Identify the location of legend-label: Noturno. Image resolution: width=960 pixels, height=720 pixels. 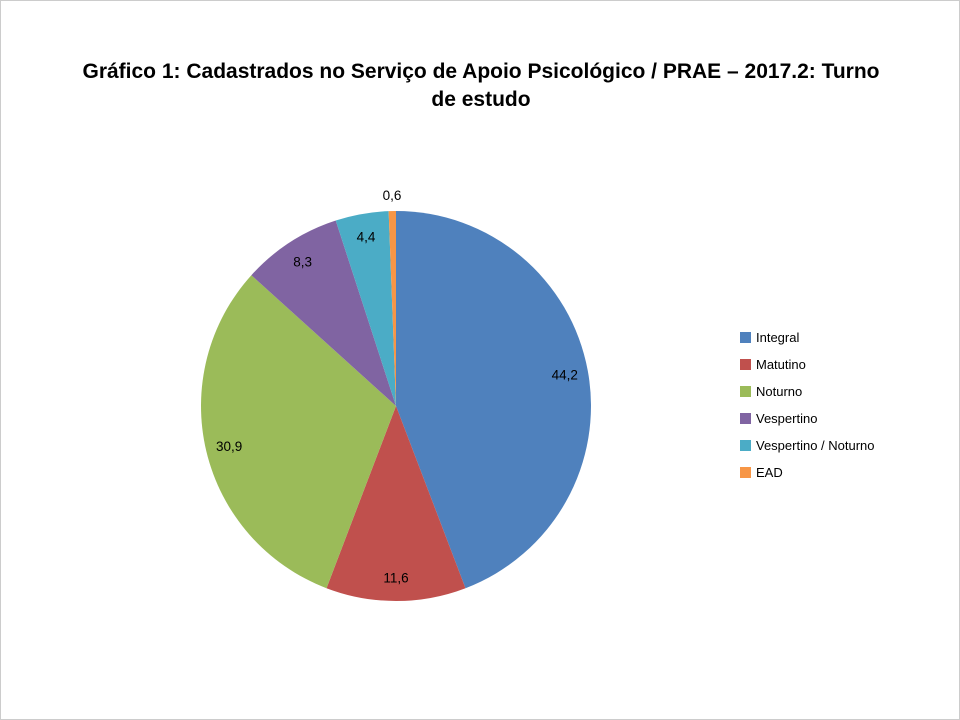
(779, 391).